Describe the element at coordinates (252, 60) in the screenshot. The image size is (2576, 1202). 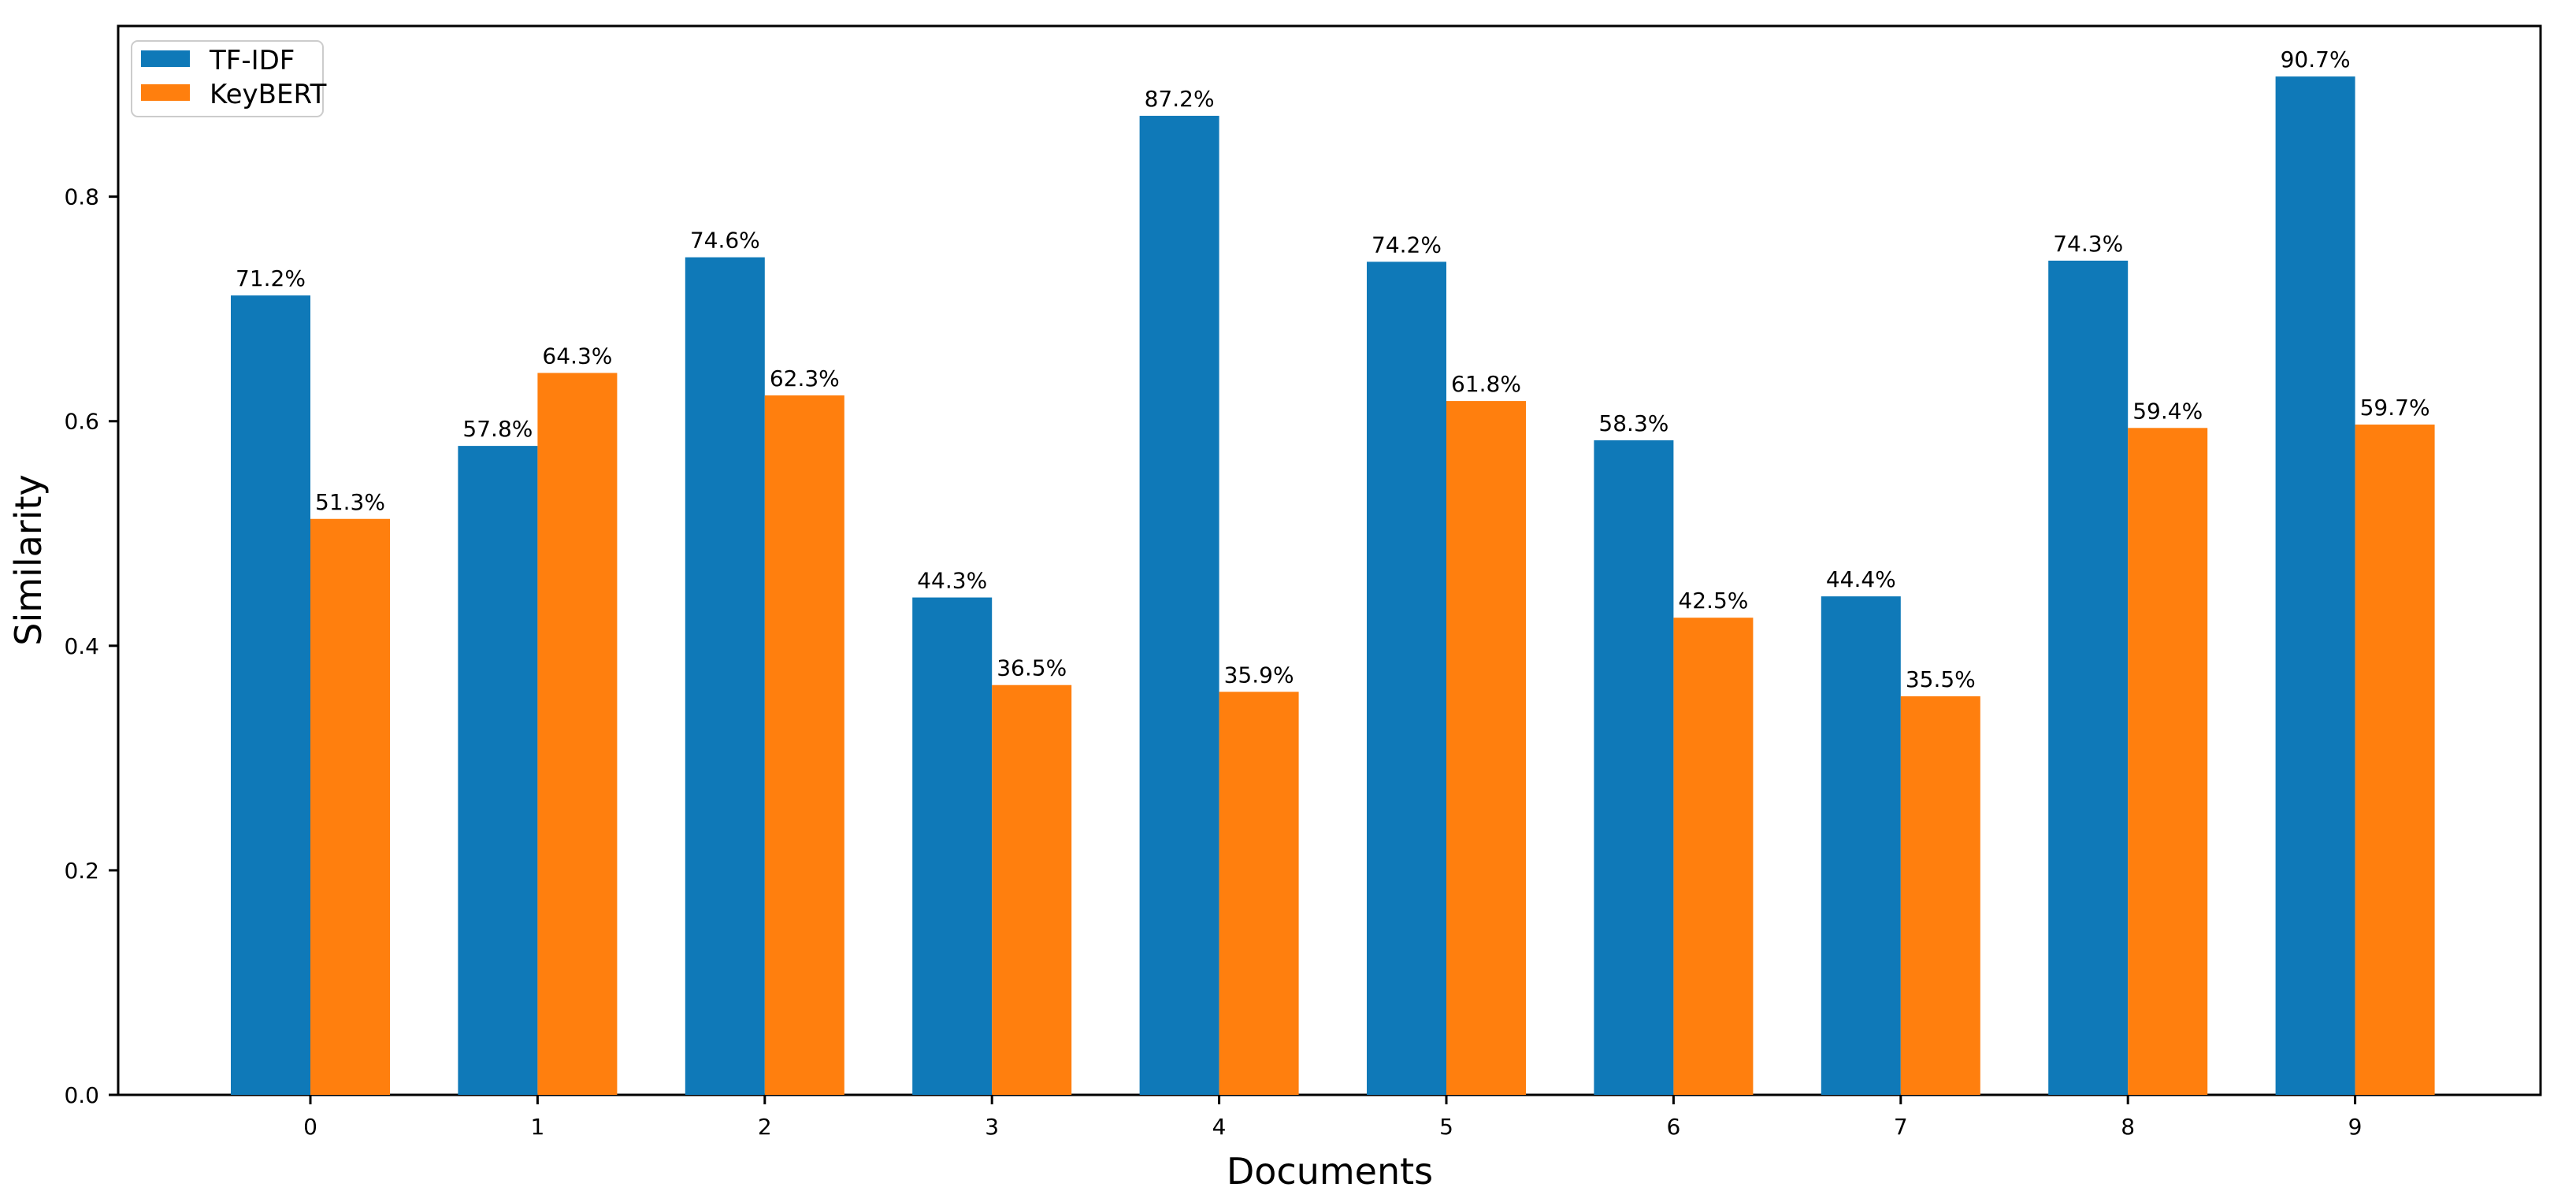
I see `legend-label-tfidf: TF-IDF` at that location.